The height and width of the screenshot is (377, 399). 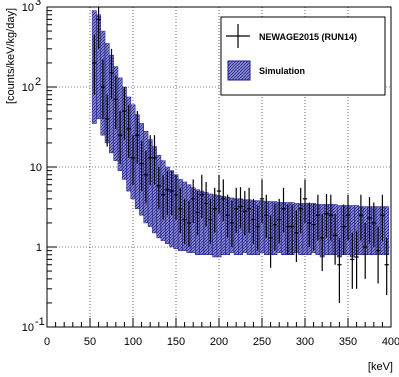 I want to click on y-tick-label-exponent: -1, so click(x=40, y=322).